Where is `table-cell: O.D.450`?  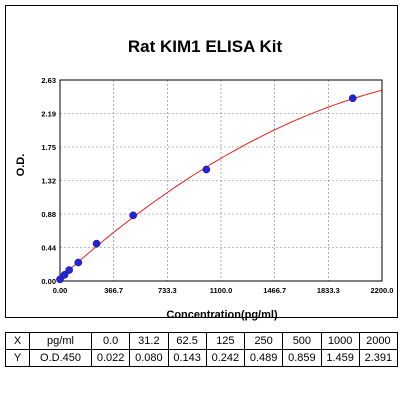
table-cell: O.D.450 is located at coordinates (60, 358).